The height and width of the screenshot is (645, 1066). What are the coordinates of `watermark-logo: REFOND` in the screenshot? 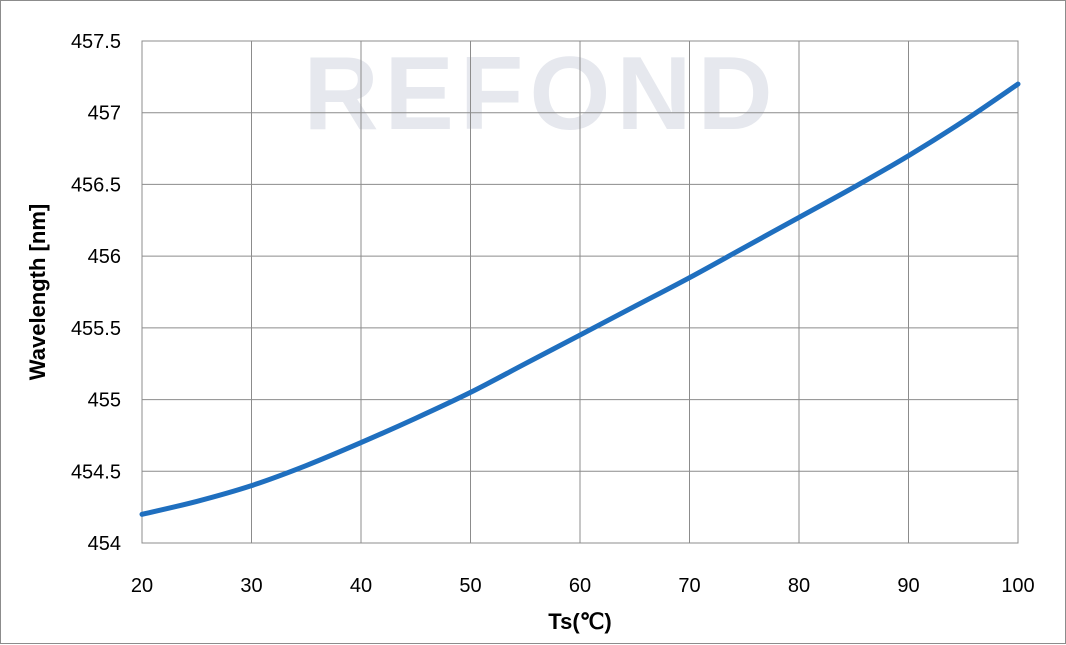 It's located at (540, 94).